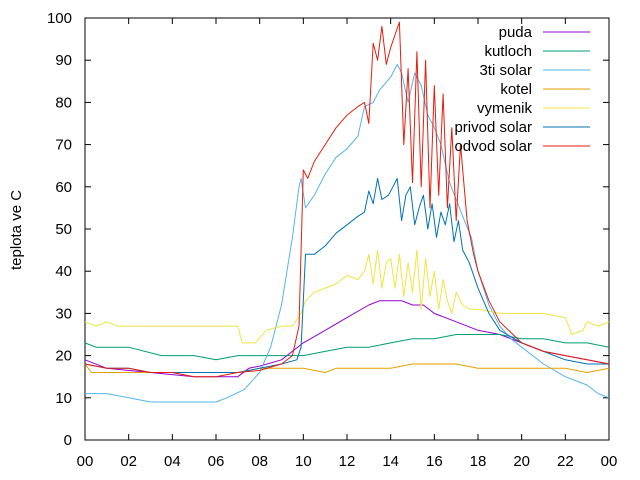 The height and width of the screenshot is (480, 640). What do you see at coordinates (303, 461) in the screenshot?
I see `x-tick-label: 10` at bounding box center [303, 461].